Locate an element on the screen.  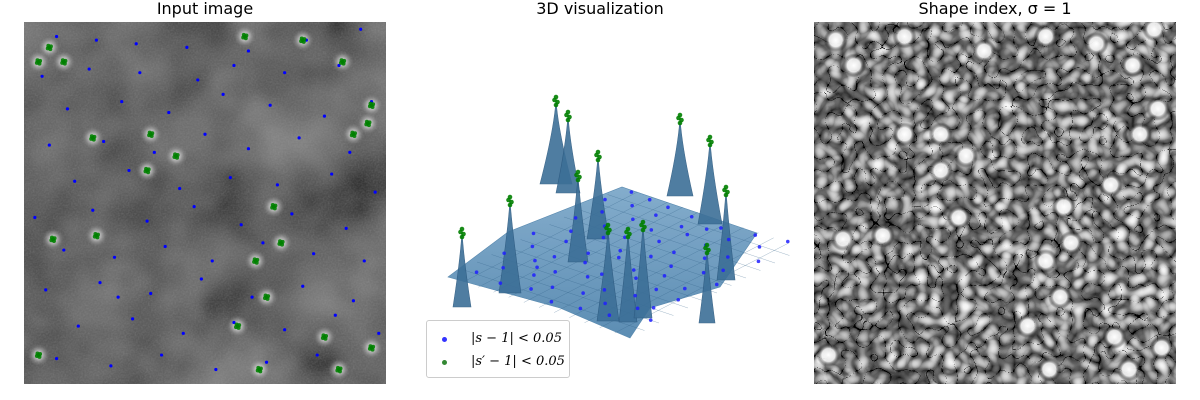
legend-label-s-prime: |s′ − 1| < 0.05 is located at coordinates (518, 361).